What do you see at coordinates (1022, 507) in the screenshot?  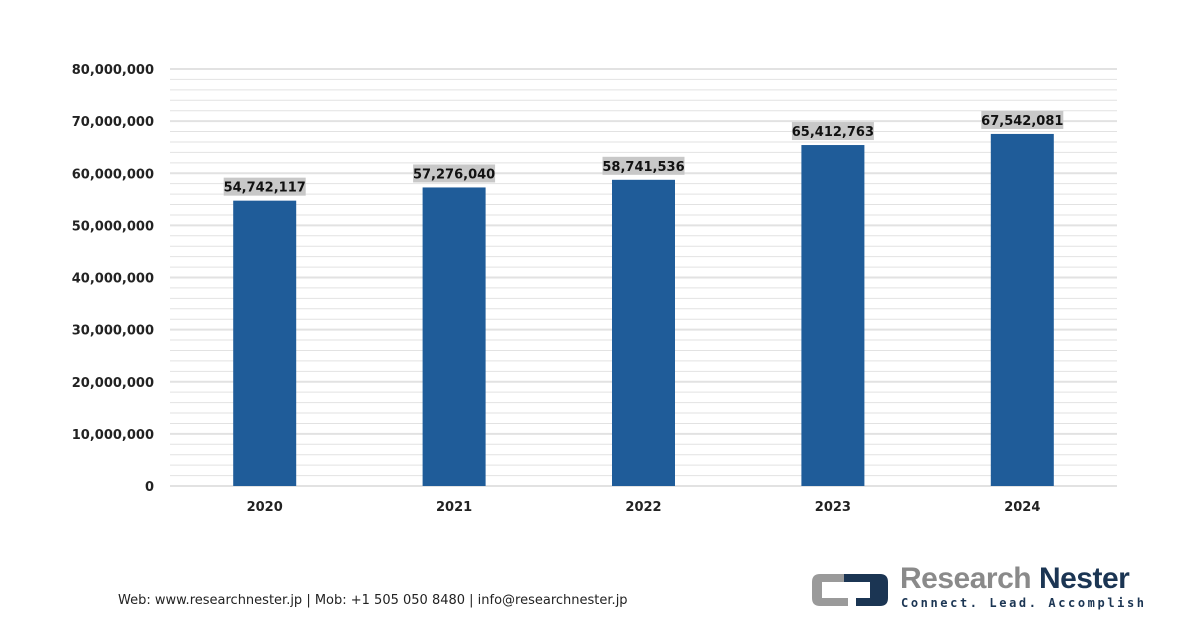 I see `x-tick-label: 2024` at bounding box center [1022, 507].